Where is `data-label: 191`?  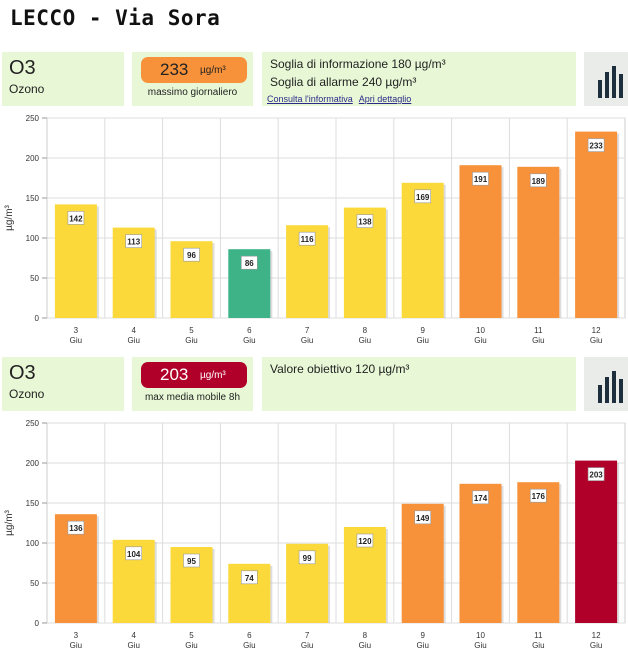 data-label: 191 is located at coordinates (481, 179).